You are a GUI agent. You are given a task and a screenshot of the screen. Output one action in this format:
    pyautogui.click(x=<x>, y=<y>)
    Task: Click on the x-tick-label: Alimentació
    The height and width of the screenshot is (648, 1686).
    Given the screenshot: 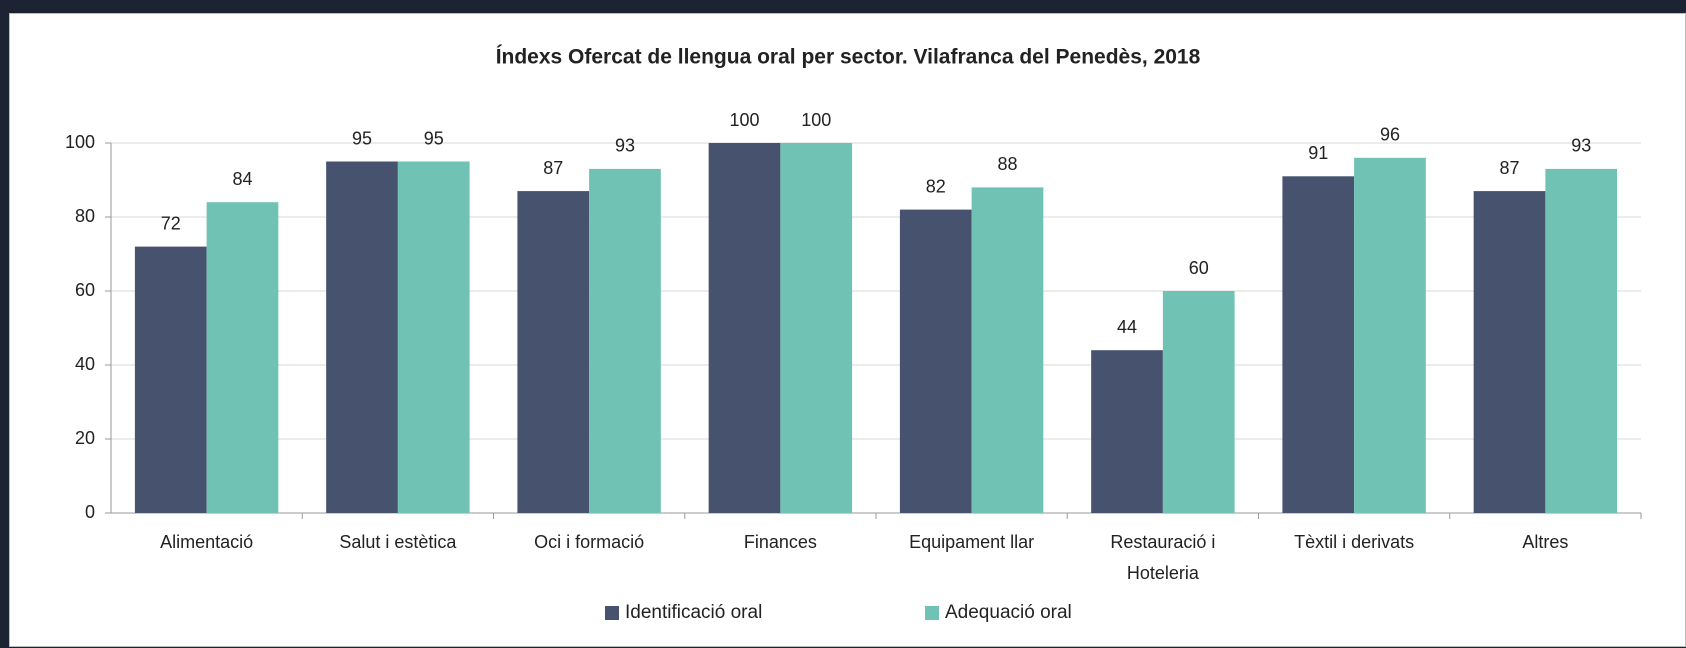 What is the action you would take?
    pyautogui.click(x=207, y=542)
    